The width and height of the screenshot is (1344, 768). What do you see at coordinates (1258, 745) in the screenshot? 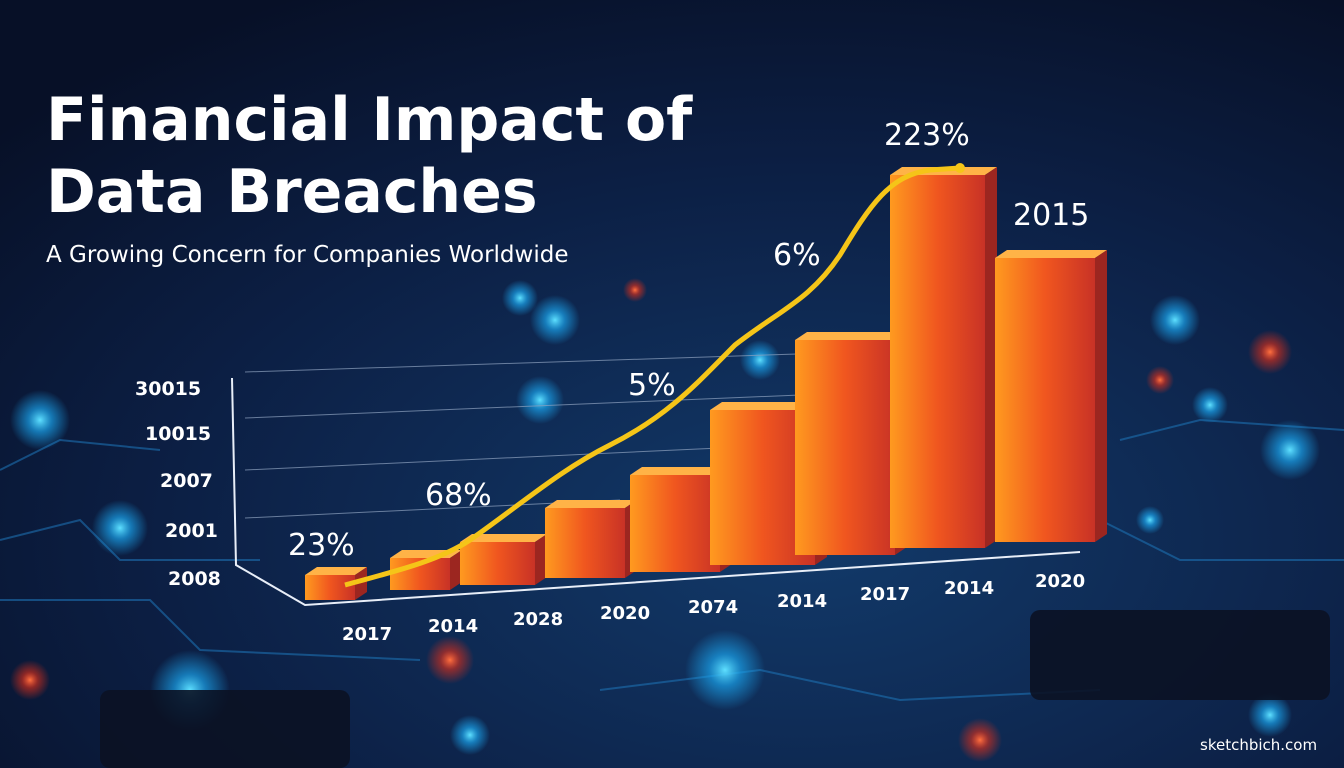
I see `watermark: sketchbich.com` at bounding box center [1258, 745].